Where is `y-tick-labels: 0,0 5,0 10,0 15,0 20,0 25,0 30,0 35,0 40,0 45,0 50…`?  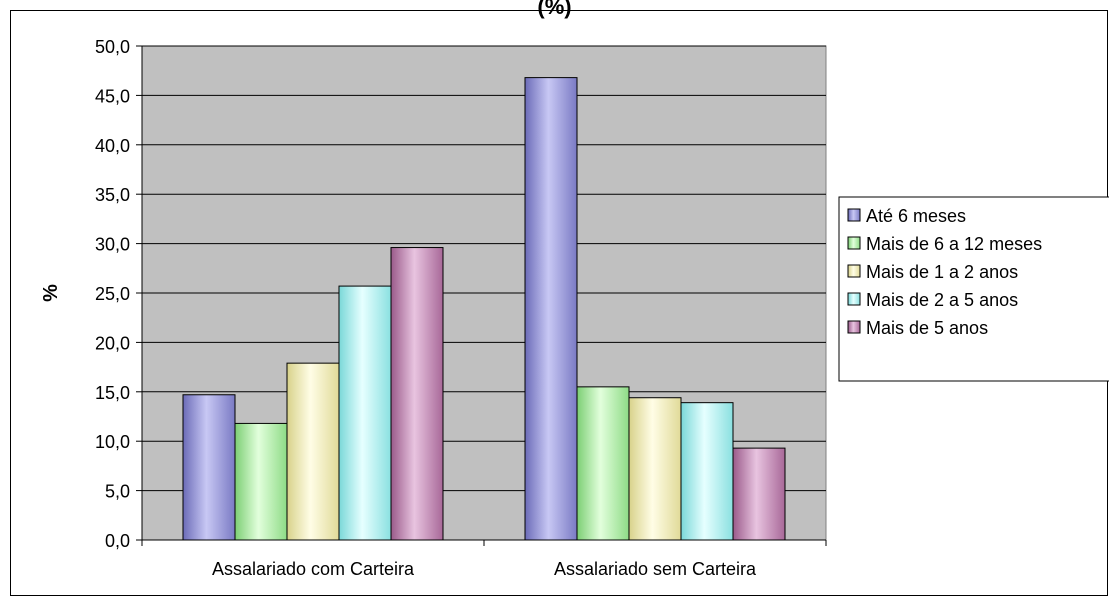
y-tick-labels: 0,0 5,0 10,0 15,0 20,0 25,0 30,0 35,0 40,0 45,0 50… is located at coordinates (112, 294).